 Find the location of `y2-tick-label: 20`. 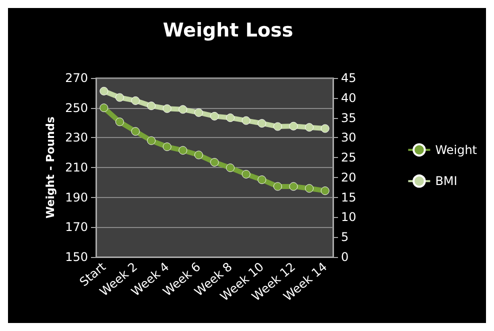

y2-tick-label: 20 is located at coordinates (348, 177).